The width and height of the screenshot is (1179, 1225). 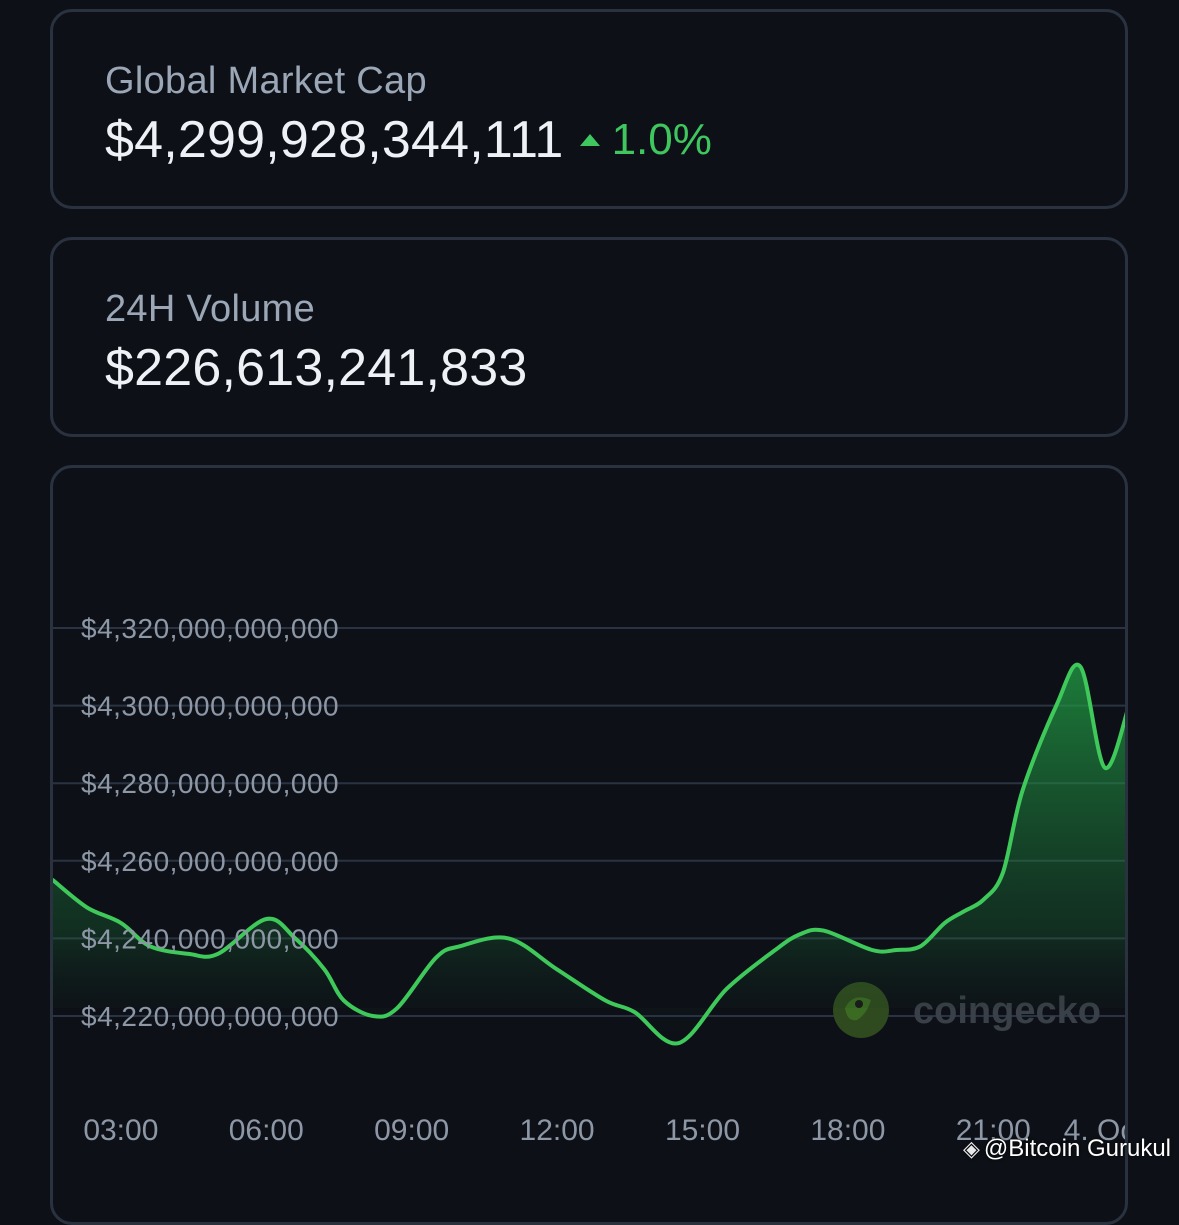 I want to click on triangle-up-icon, so click(x=589, y=140).